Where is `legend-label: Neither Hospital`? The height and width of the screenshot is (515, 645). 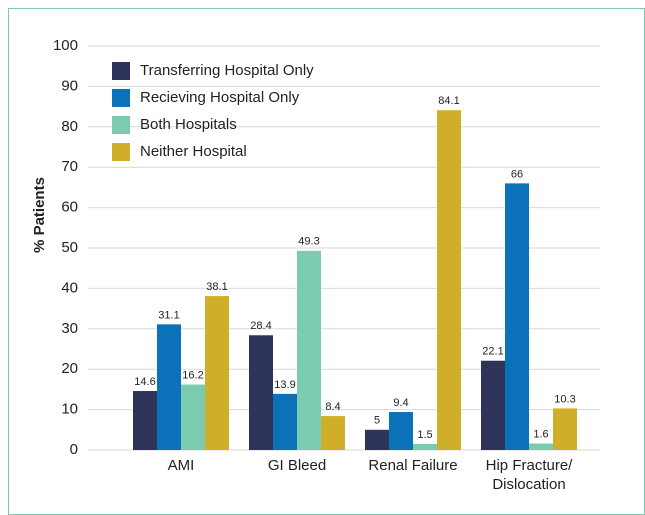
legend-label: Neither Hospital is located at coordinates (193, 151).